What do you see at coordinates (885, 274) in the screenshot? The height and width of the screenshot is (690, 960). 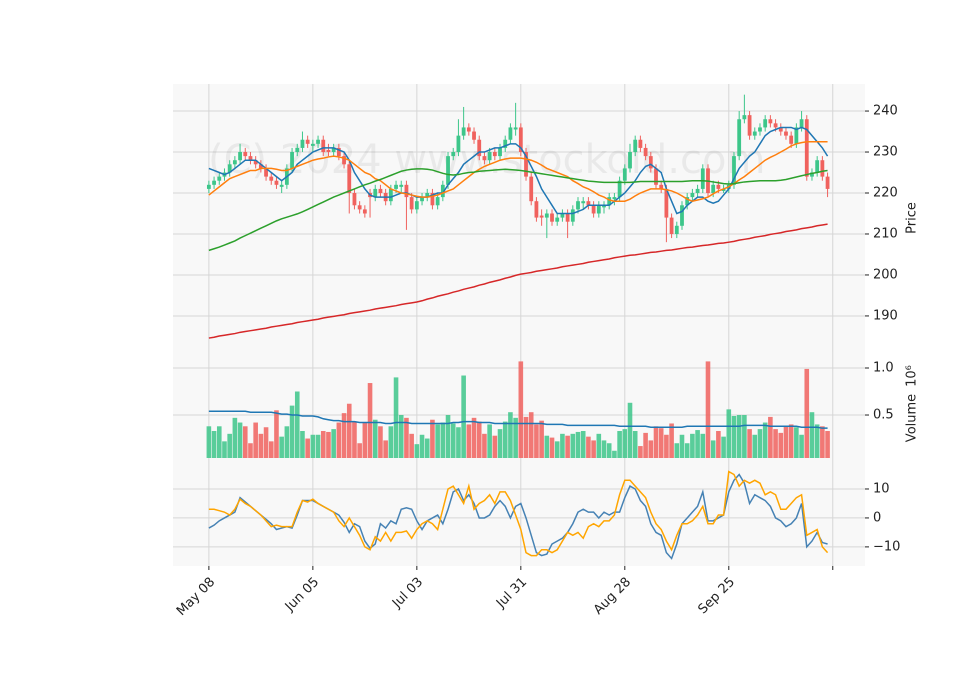 I see `y-tick-label: 200` at bounding box center [885, 274].